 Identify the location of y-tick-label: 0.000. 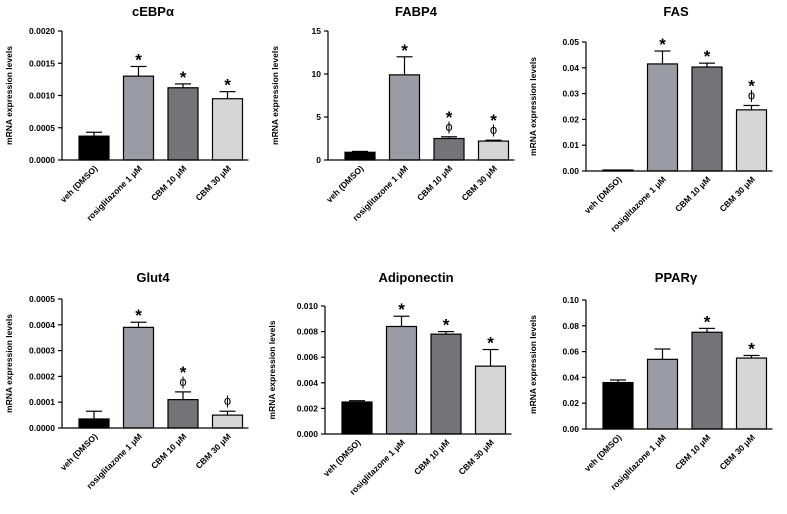
(308, 434).